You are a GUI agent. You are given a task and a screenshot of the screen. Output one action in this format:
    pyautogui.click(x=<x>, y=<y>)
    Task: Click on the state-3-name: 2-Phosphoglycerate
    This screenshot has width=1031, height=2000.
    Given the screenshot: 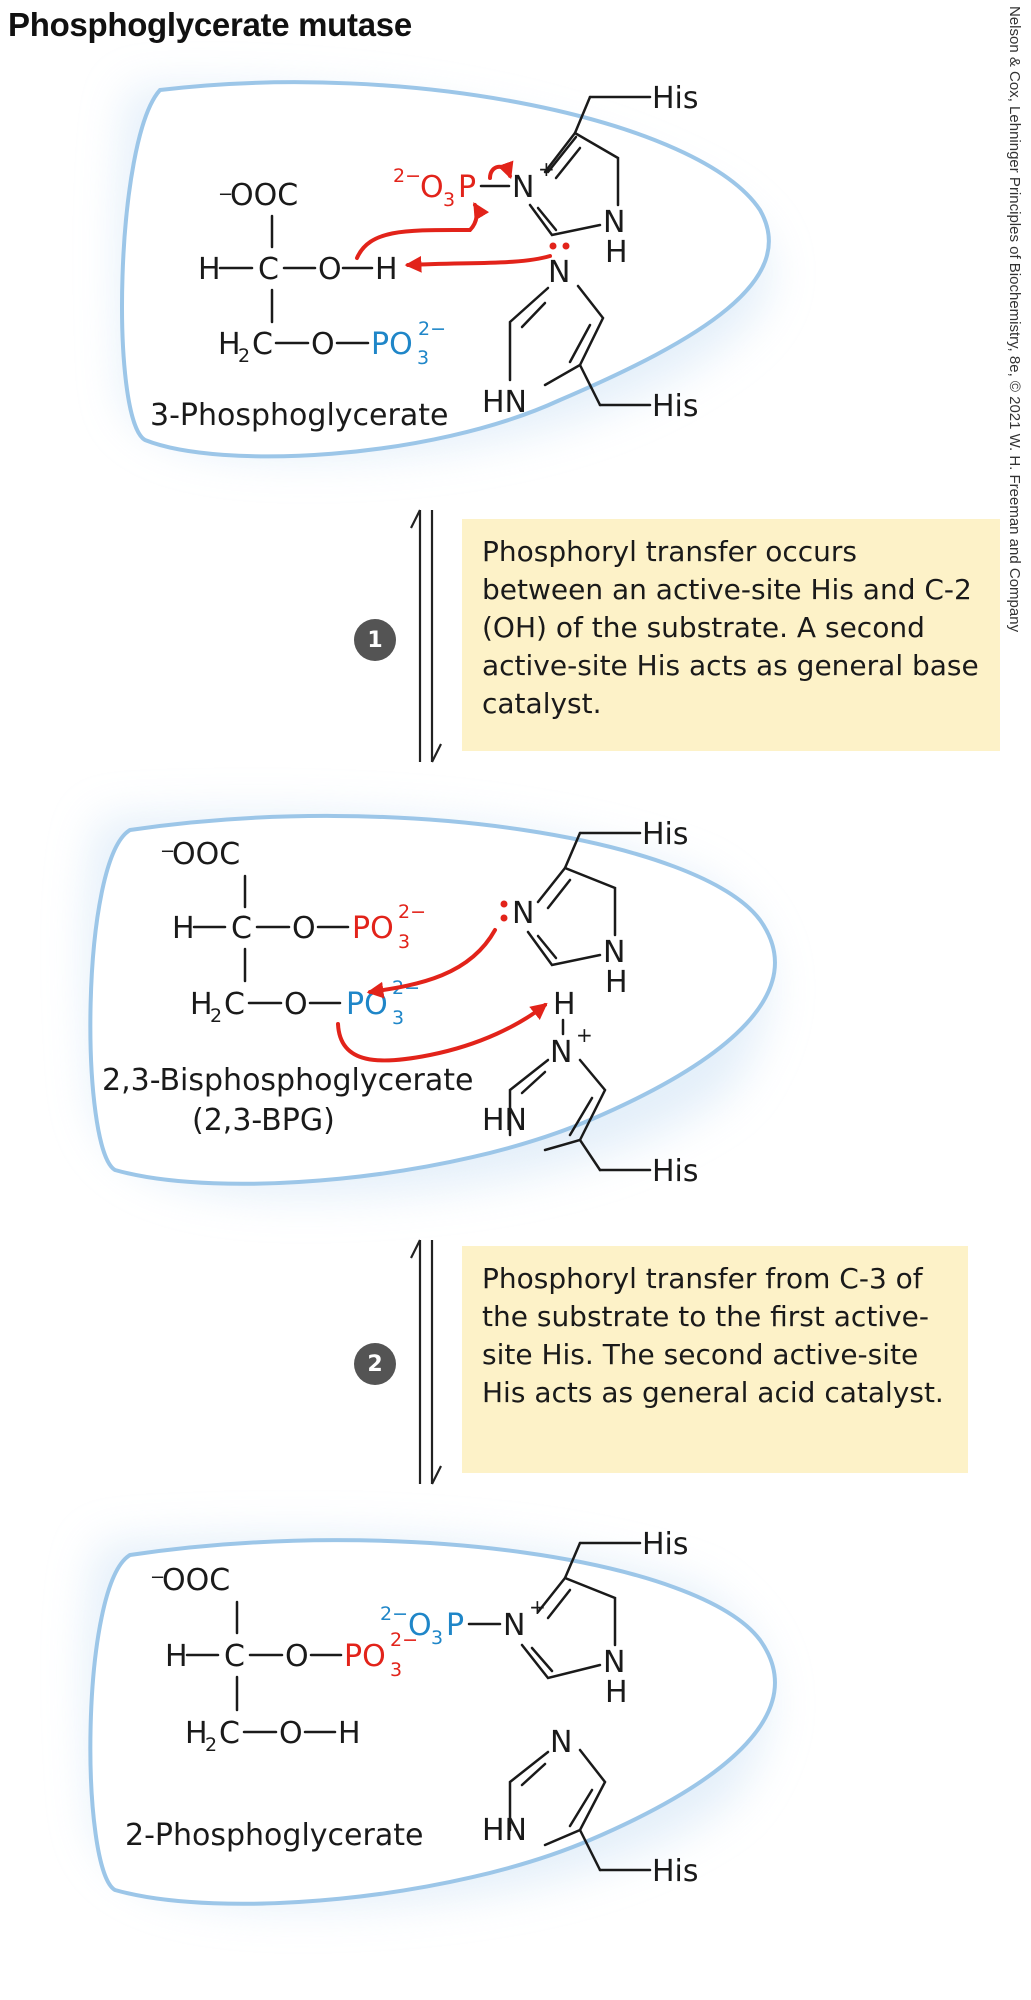 What is the action you would take?
    pyautogui.click(x=274, y=1835)
    